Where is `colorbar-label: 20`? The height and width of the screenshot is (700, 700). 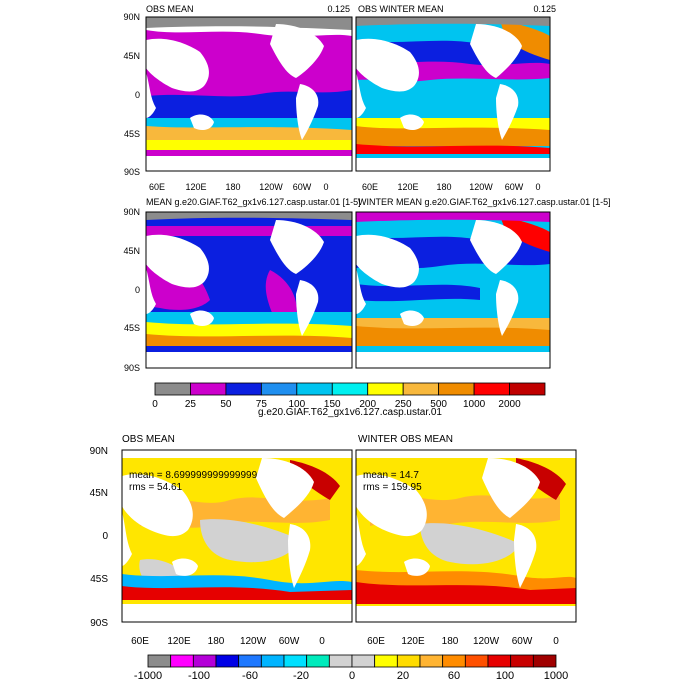 colorbar-label: 20 is located at coordinates (403, 676).